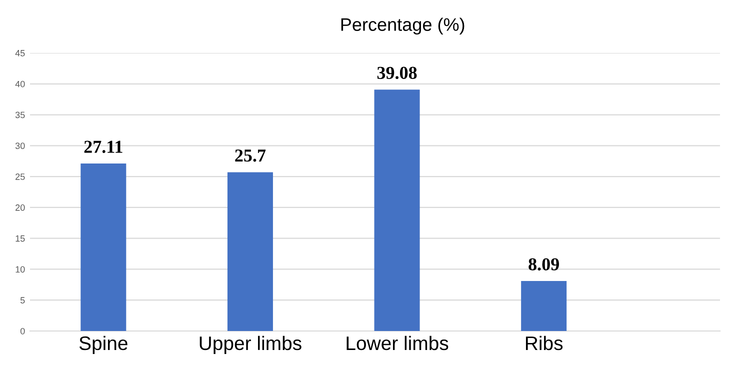 Image resolution: width=732 pixels, height=376 pixels. What do you see at coordinates (543, 264) in the screenshot?
I see `data-label: 8.09` at bounding box center [543, 264].